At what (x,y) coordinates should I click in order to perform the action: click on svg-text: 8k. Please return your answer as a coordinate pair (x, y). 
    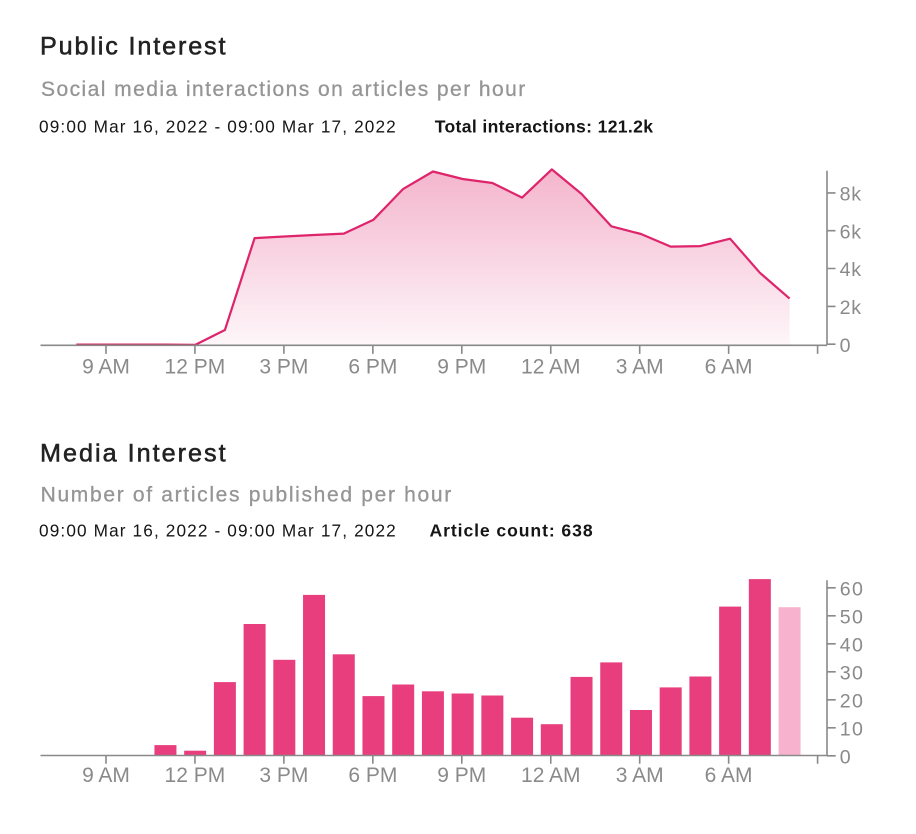
    Looking at the image, I should click on (851, 195).